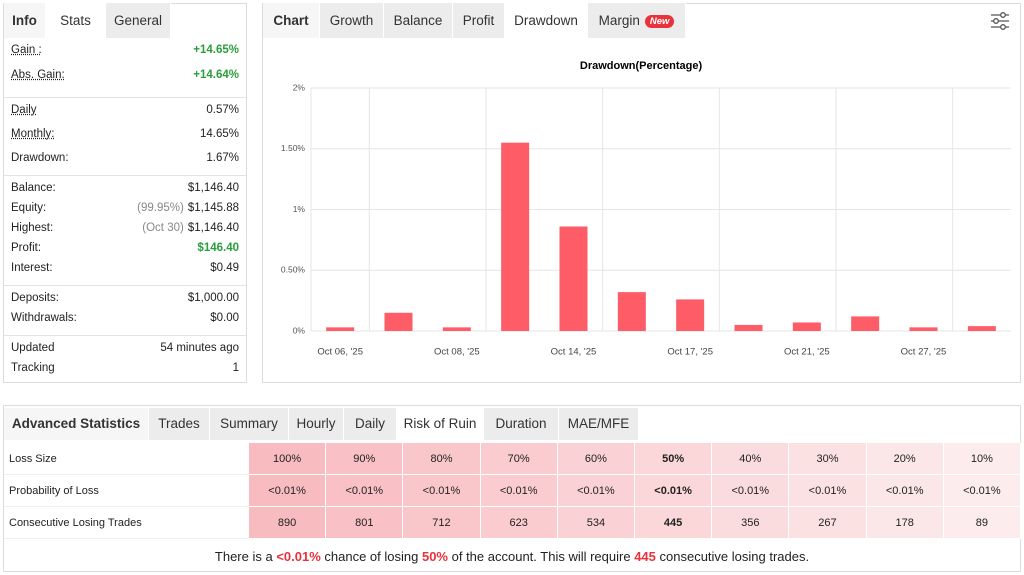 The height and width of the screenshot is (575, 1024). I want to click on y-tick-label: 2%, so click(299, 87).